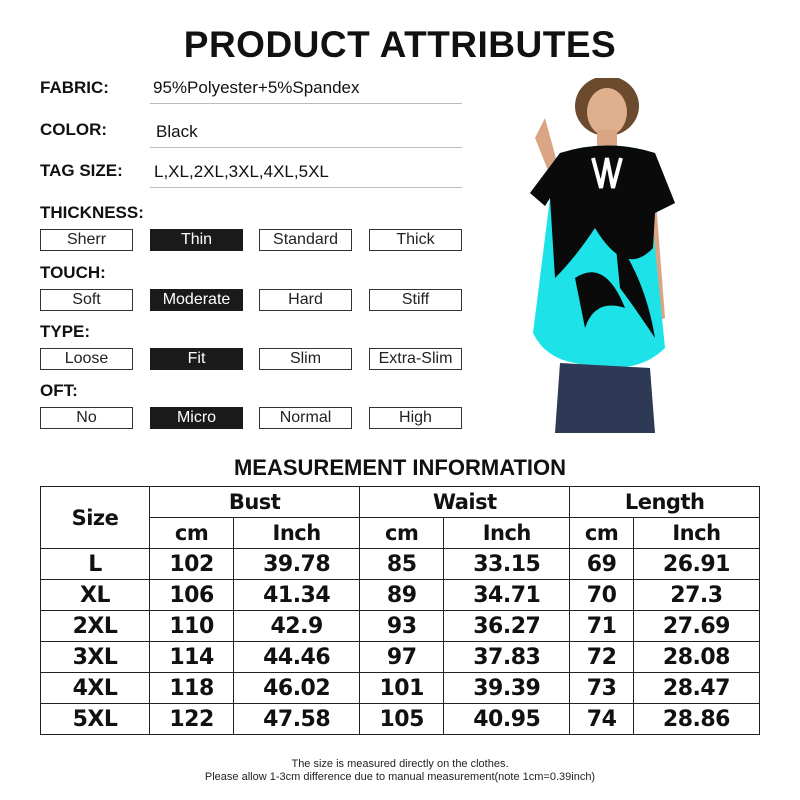 This screenshot has width=800, height=800. Describe the element at coordinates (507, 719) in the screenshot. I see `value-cell: 40.95` at that location.